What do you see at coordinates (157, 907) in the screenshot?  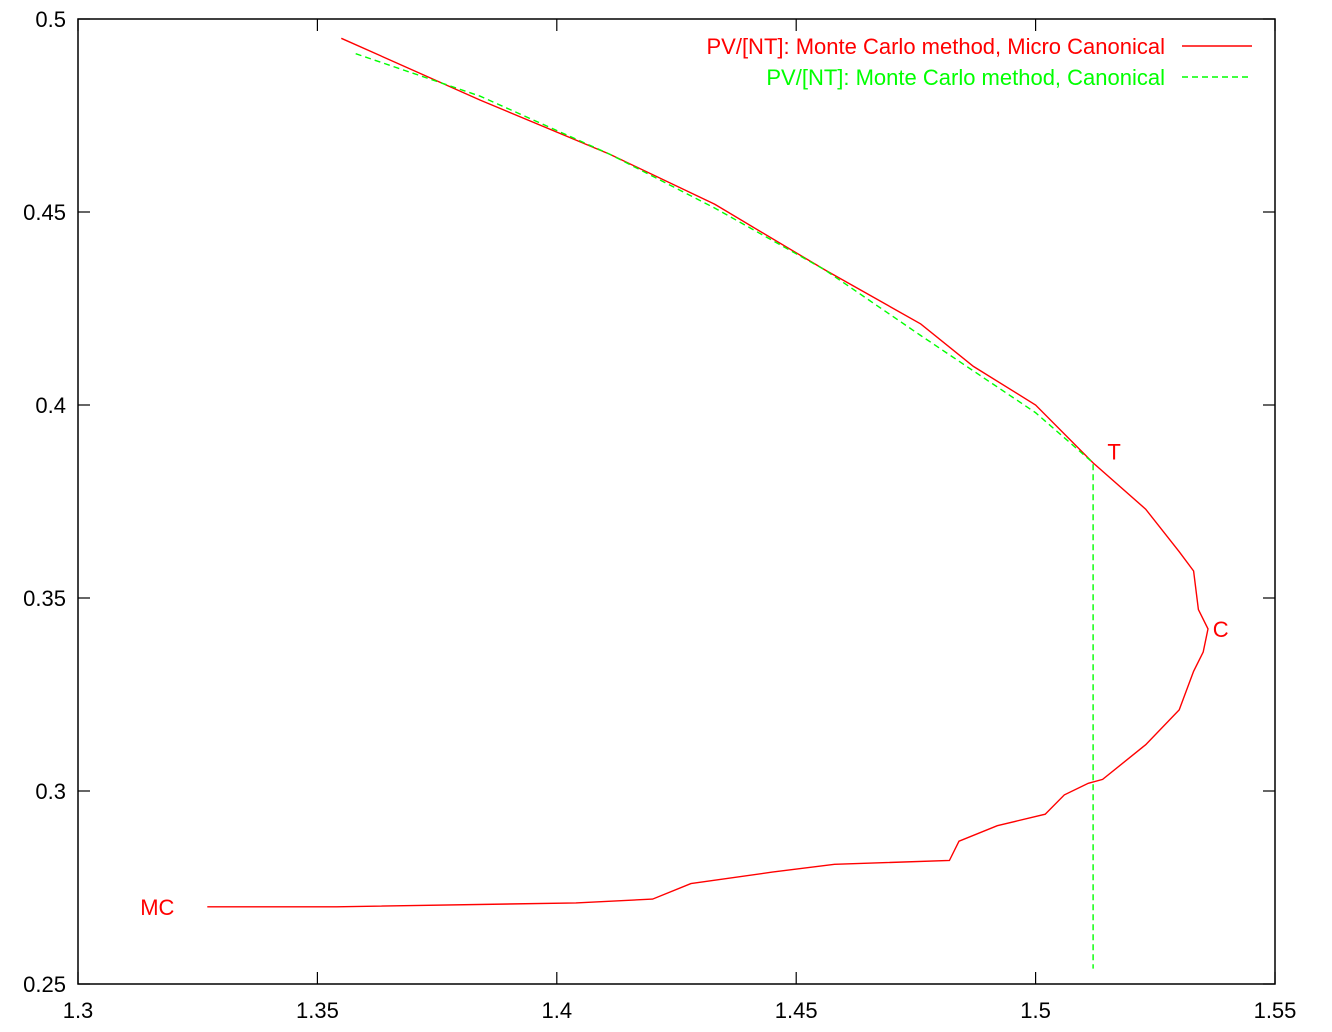 I see `annotation-label: MC` at bounding box center [157, 907].